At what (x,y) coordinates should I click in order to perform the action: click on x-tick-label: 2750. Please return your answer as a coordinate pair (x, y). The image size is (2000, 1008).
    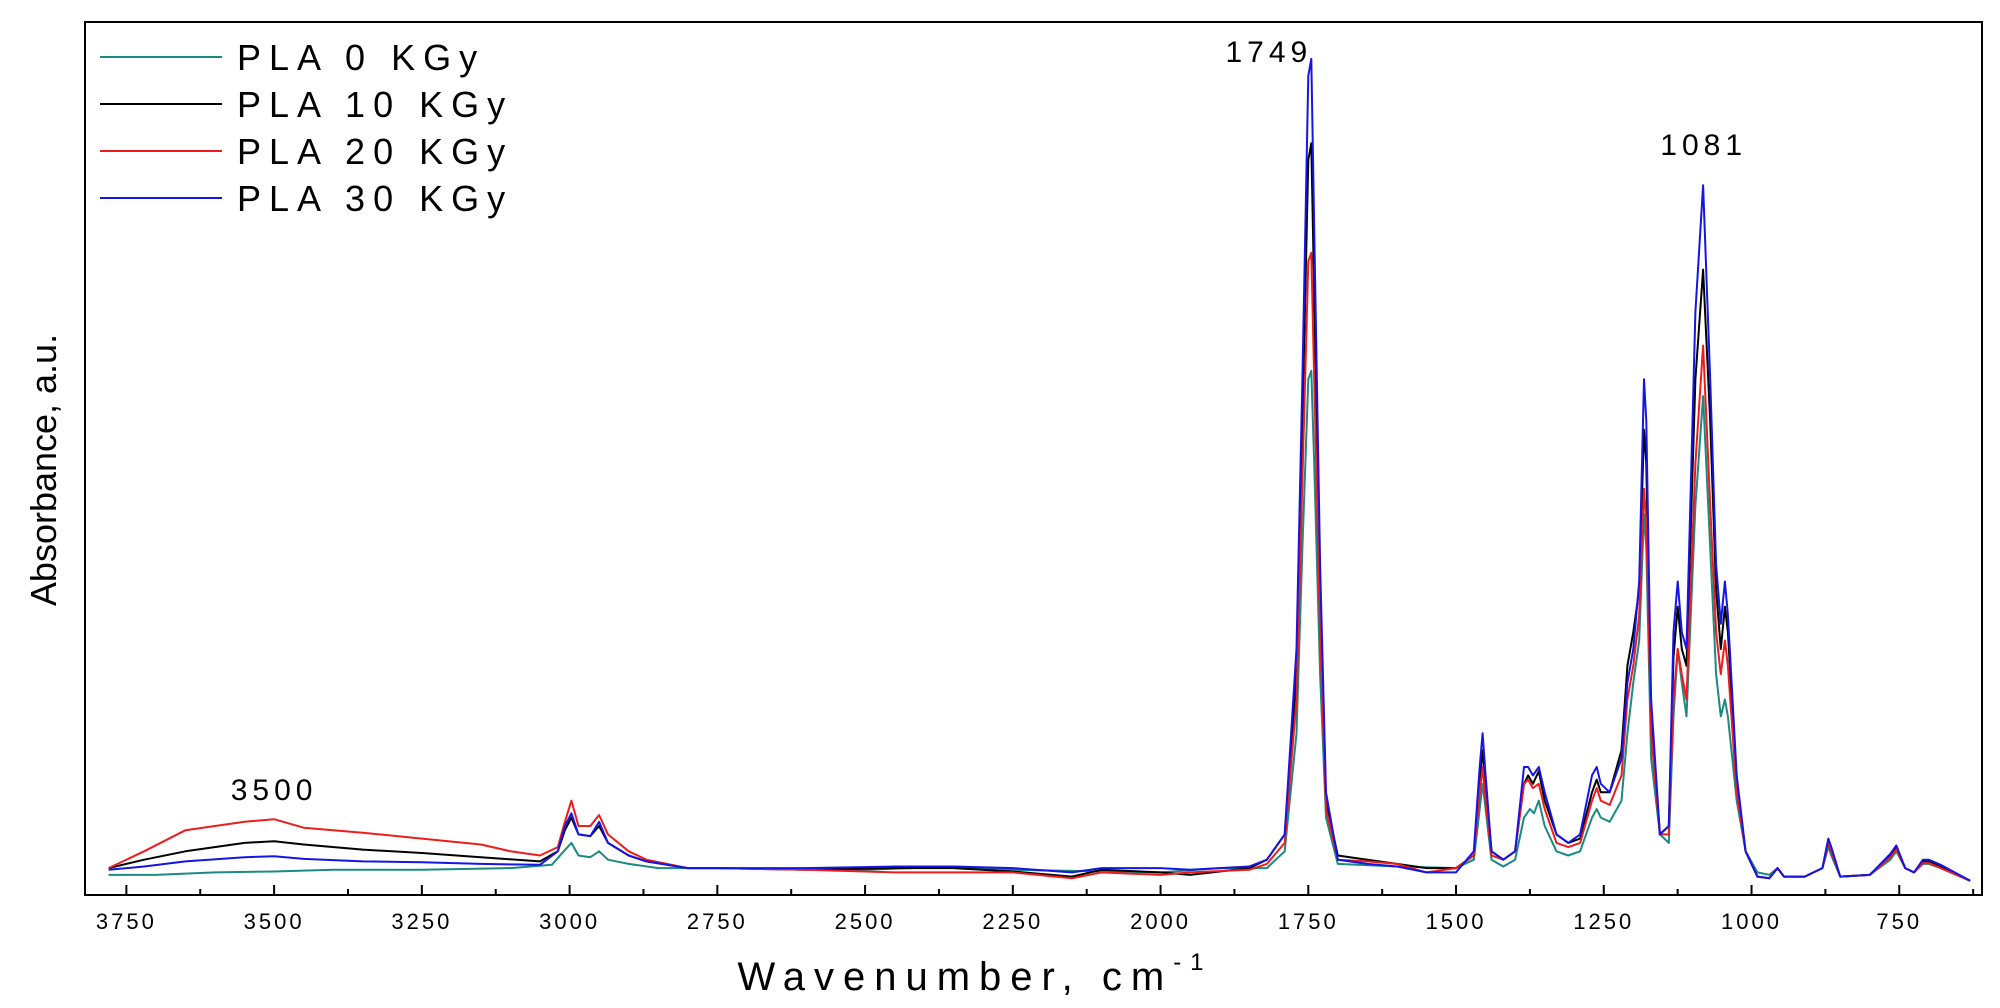
    Looking at the image, I should click on (717, 921).